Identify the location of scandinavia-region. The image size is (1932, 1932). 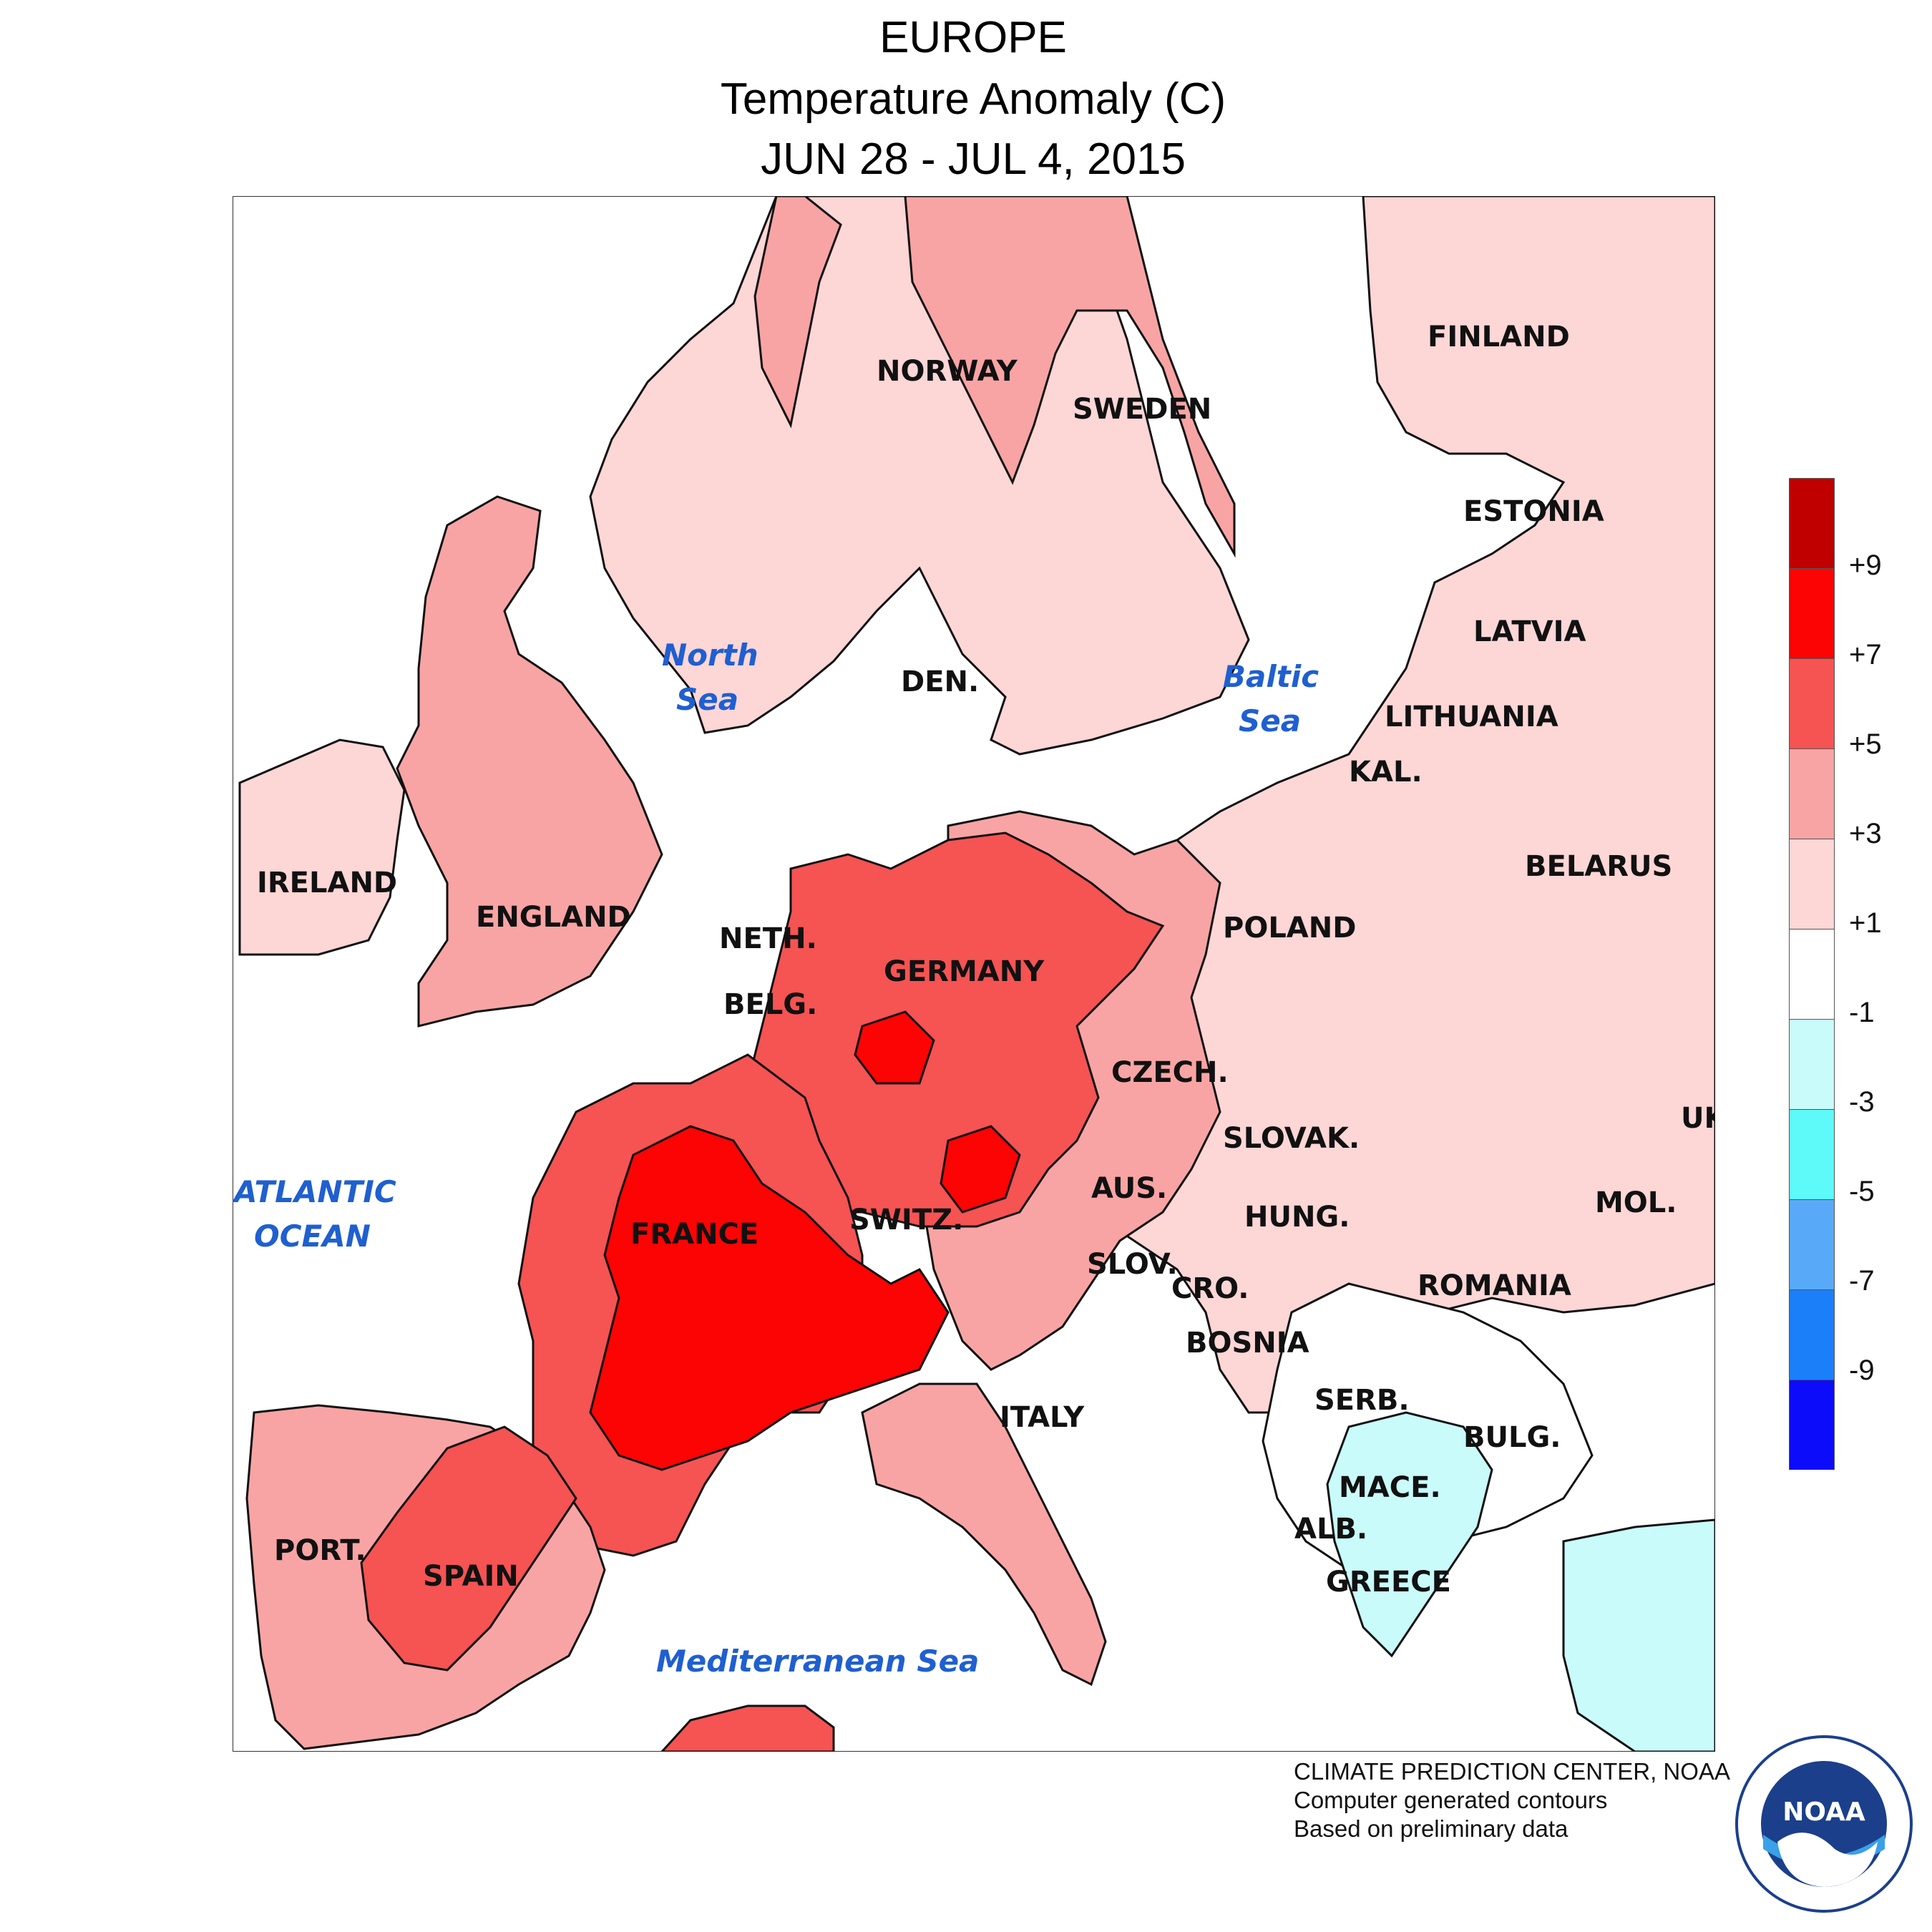
(919, 476).